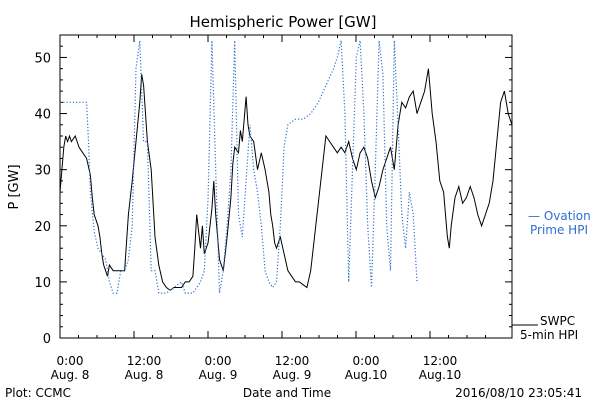 The height and width of the screenshot is (400, 600). I want to click on y-tick-label: 10, so click(42, 283).